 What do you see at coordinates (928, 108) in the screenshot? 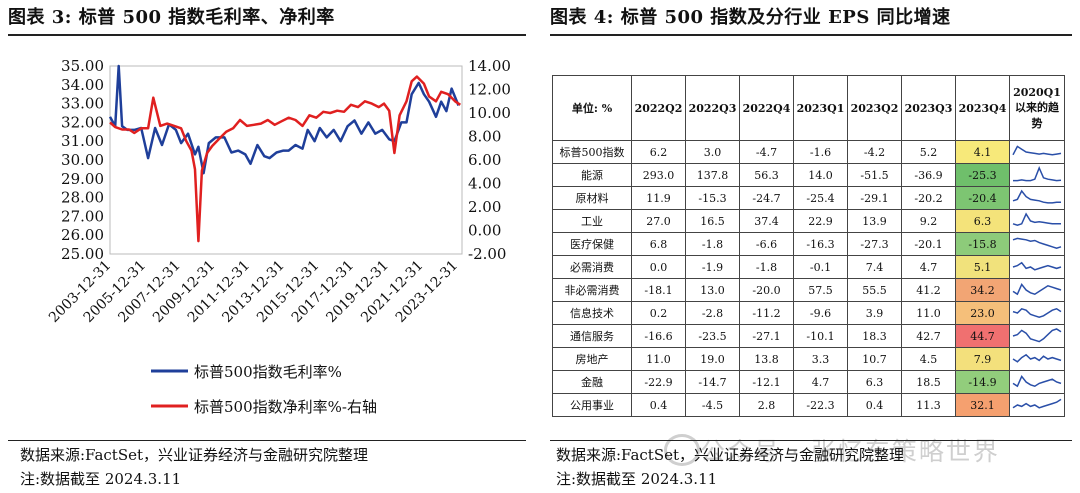
I see `header-quarter: 2023Q3` at bounding box center [928, 108].